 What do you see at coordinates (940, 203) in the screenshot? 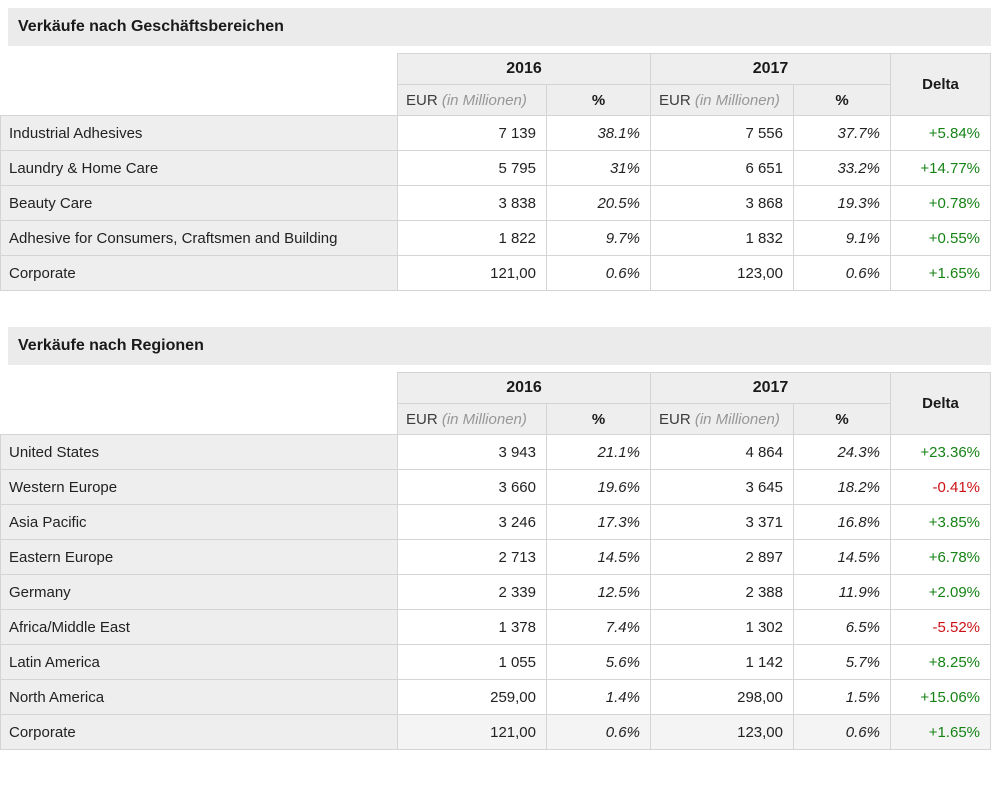
I see `delta-value: +0.78%` at bounding box center [940, 203].